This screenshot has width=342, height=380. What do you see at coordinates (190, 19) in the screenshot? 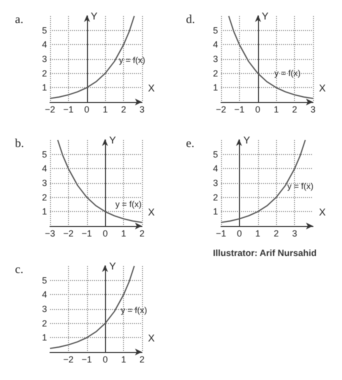
I see `chart-title: d.` at bounding box center [190, 19].